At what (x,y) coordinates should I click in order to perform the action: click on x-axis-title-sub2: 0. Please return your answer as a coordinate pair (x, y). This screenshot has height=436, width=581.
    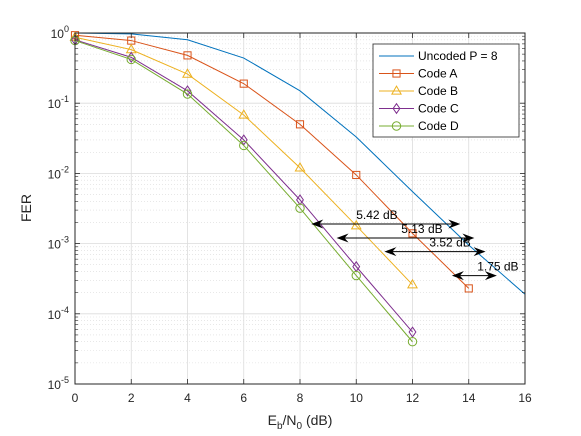
    Looking at the image, I should click on (300, 426).